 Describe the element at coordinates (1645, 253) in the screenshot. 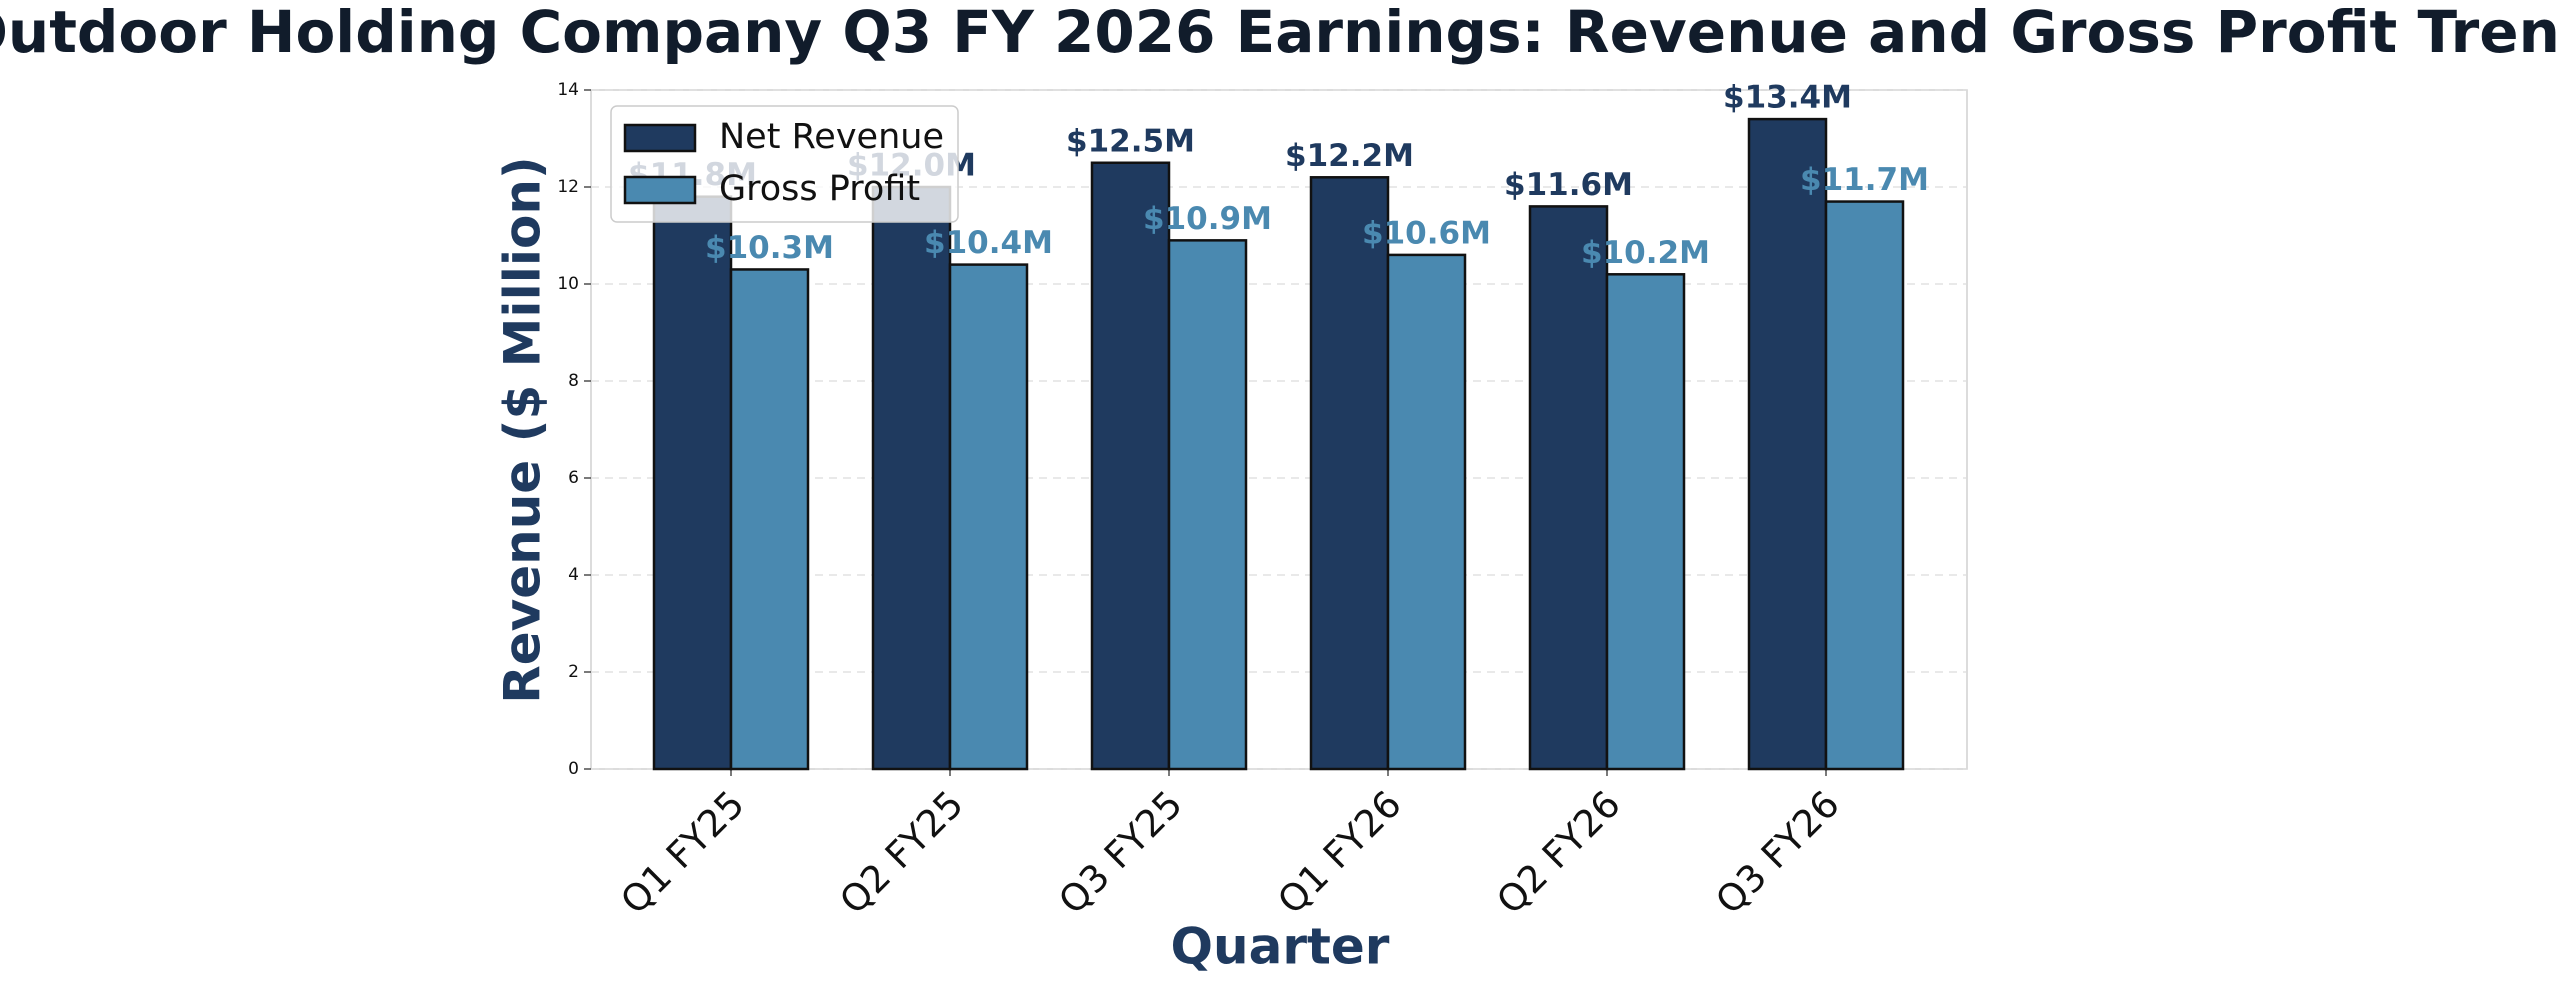

I see `value-label: $10.2M` at that location.